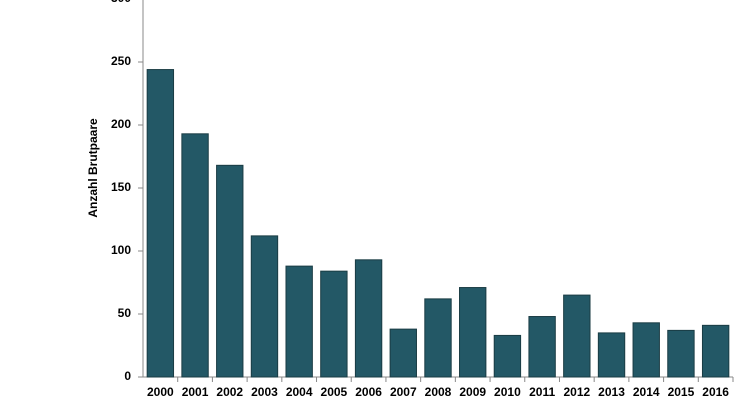 The image size is (750, 400). What do you see at coordinates (160, 392) in the screenshot?
I see `x-tick-label: 2000` at bounding box center [160, 392].